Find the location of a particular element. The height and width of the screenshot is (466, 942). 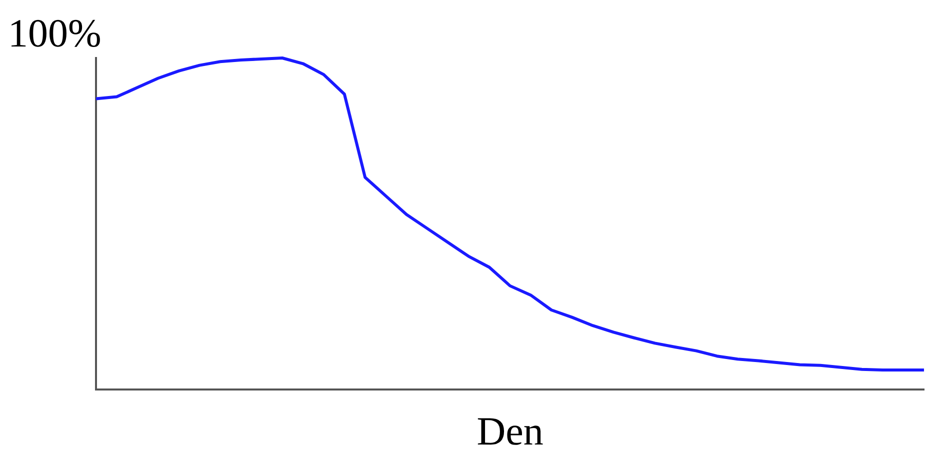

y-axis-title: 100% is located at coordinates (55, 33).